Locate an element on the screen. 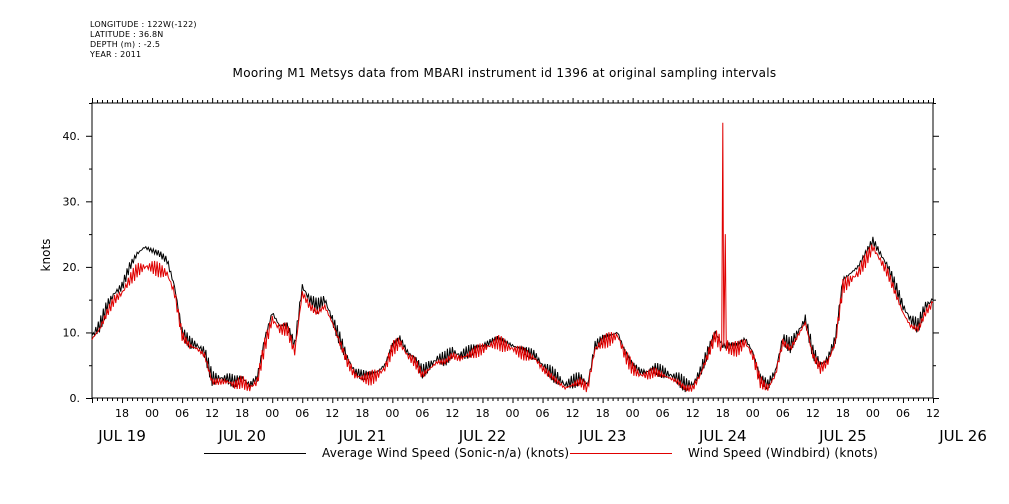 The image size is (1009, 504). y-axis-label: knots is located at coordinates (46, 255).